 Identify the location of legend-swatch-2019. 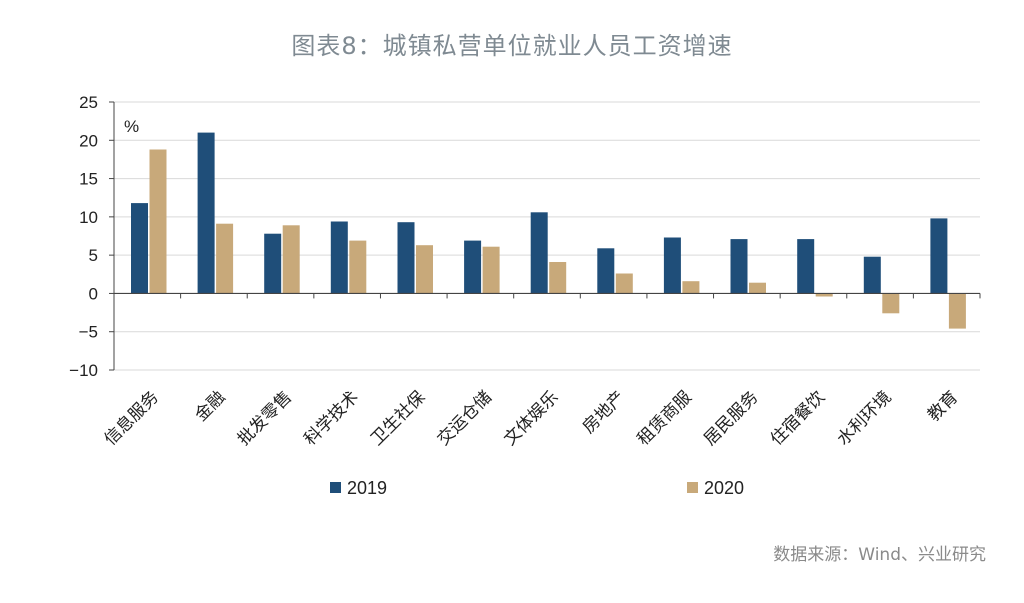
(335, 487).